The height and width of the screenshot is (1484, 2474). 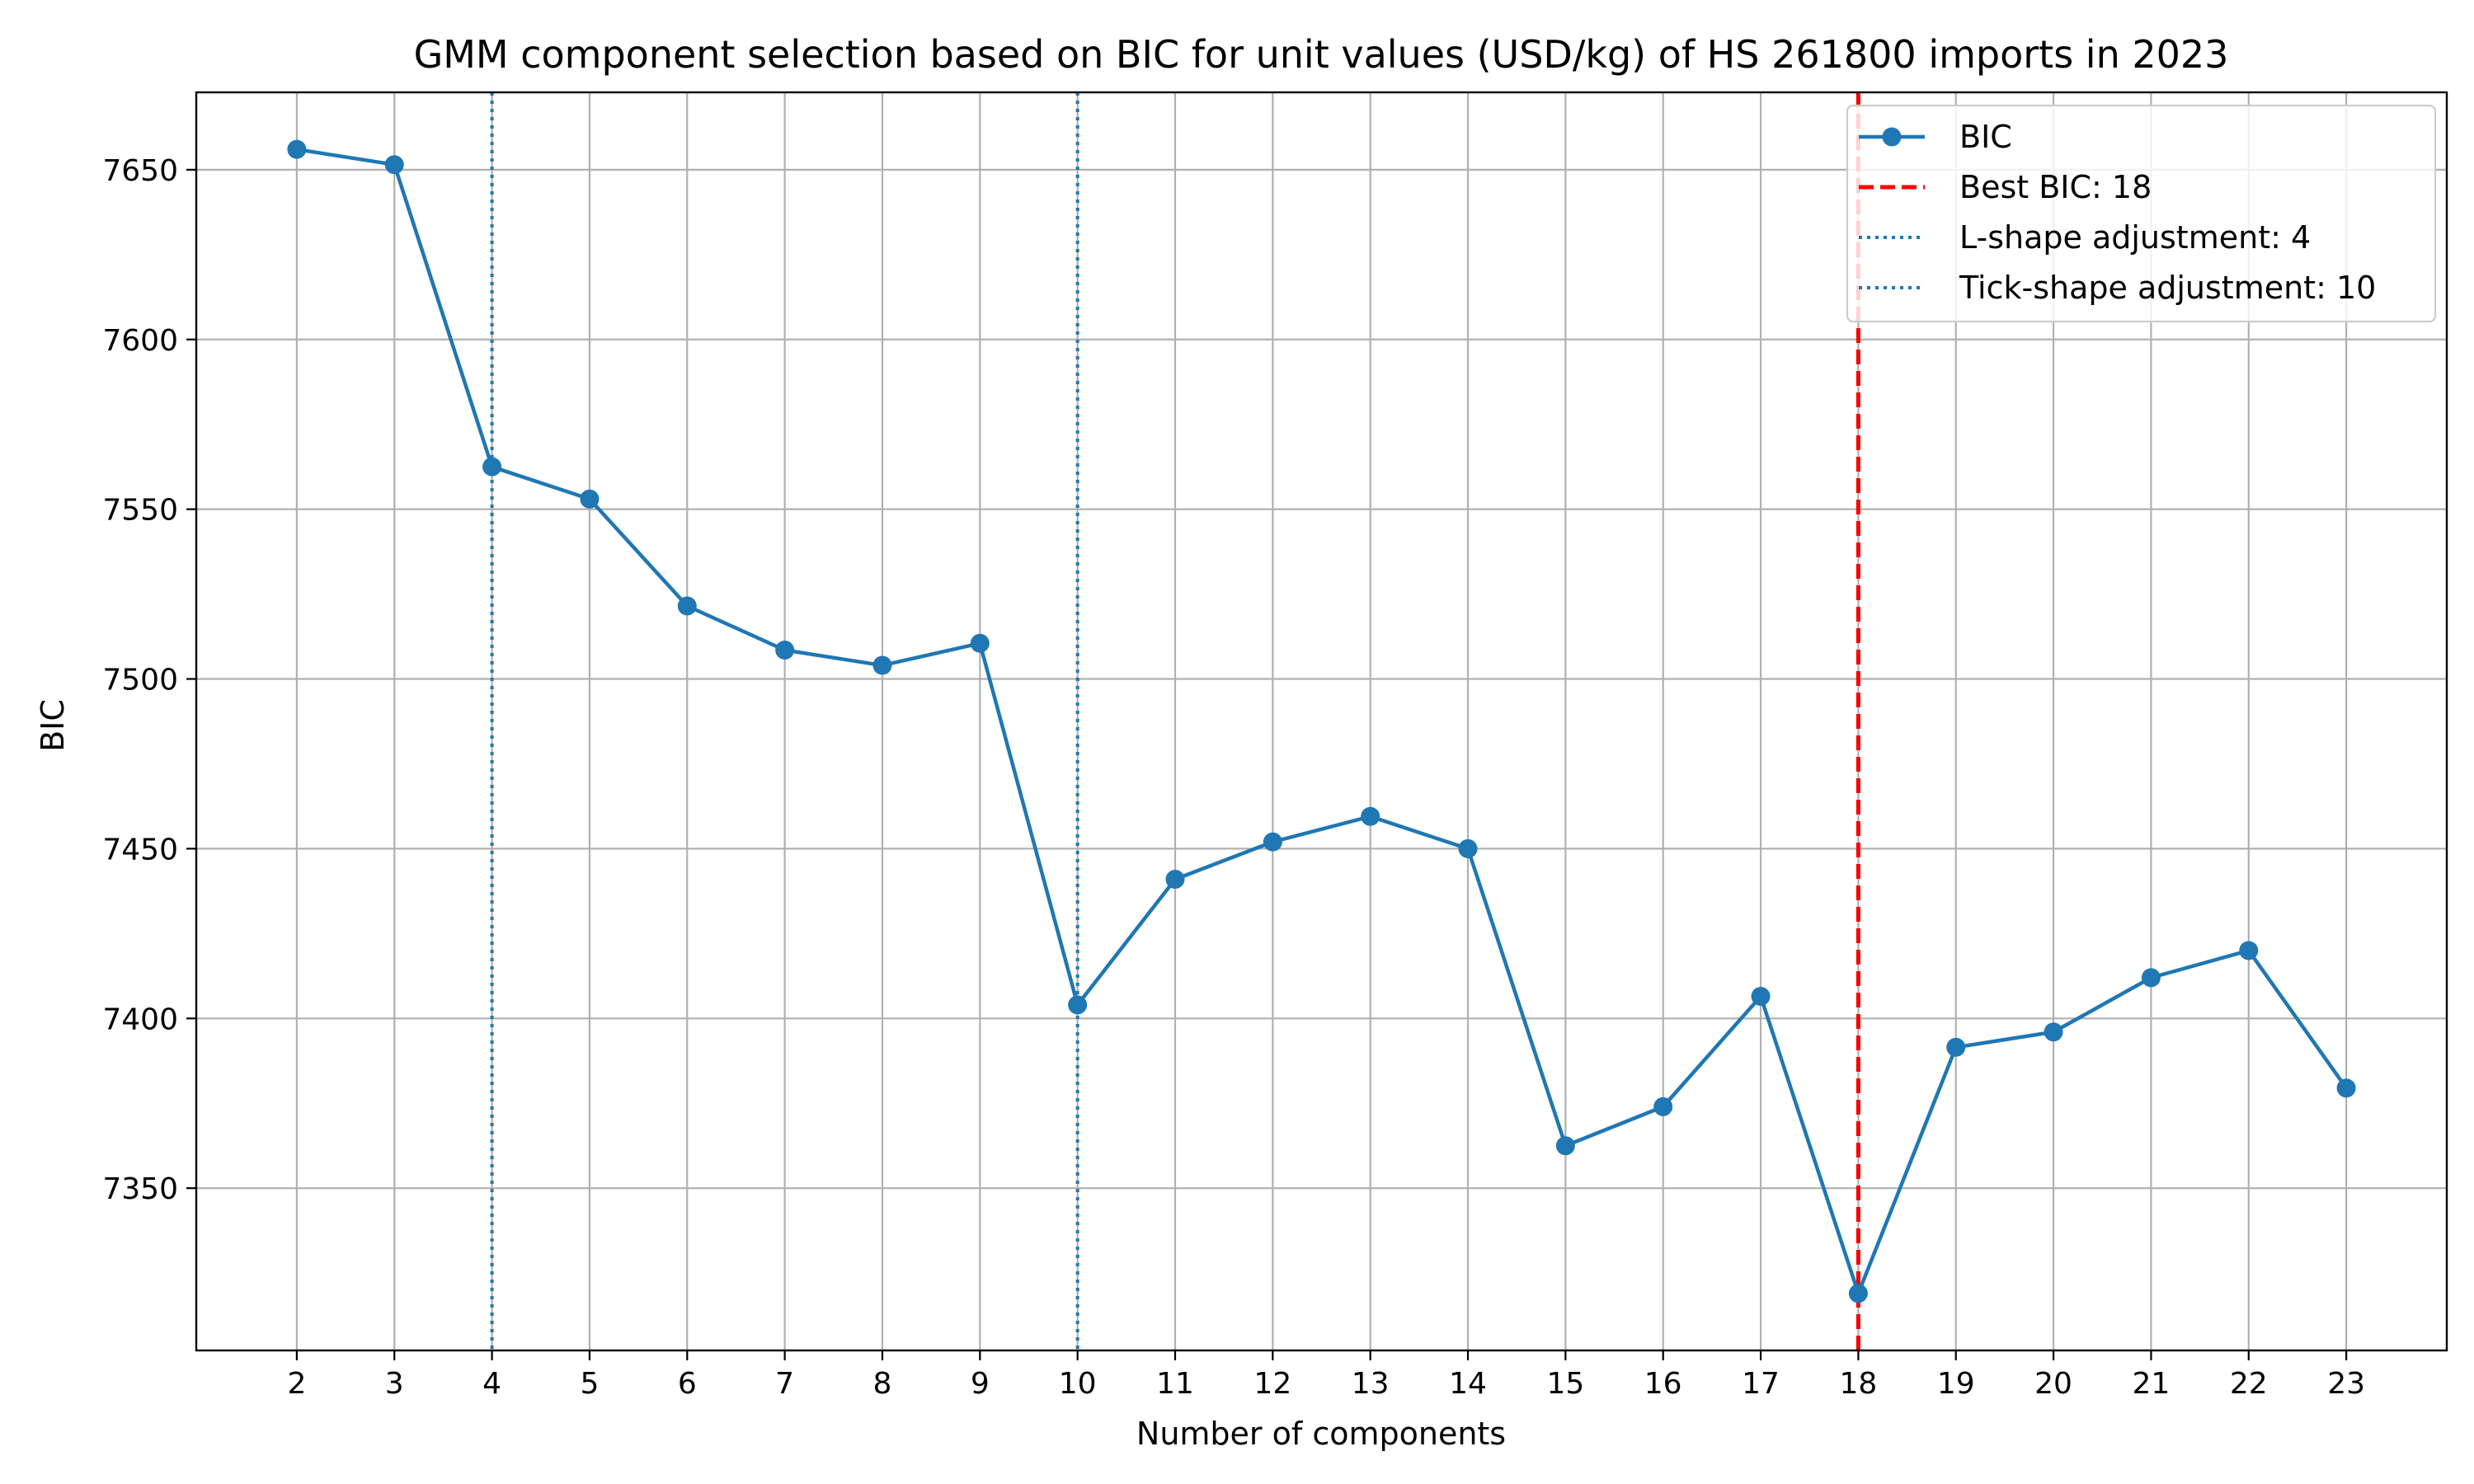 What do you see at coordinates (1956, 1384) in the screenshot?
I see `x-tick-label: 19` at bounding box center [1956, 1384].